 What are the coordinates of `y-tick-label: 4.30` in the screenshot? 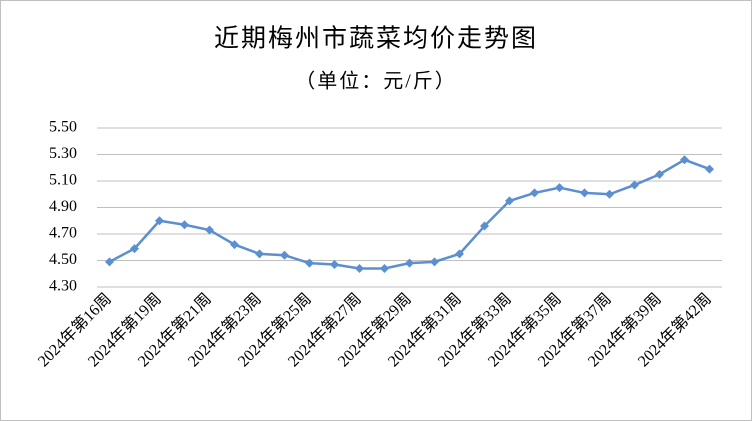 It's located at (63, 286).